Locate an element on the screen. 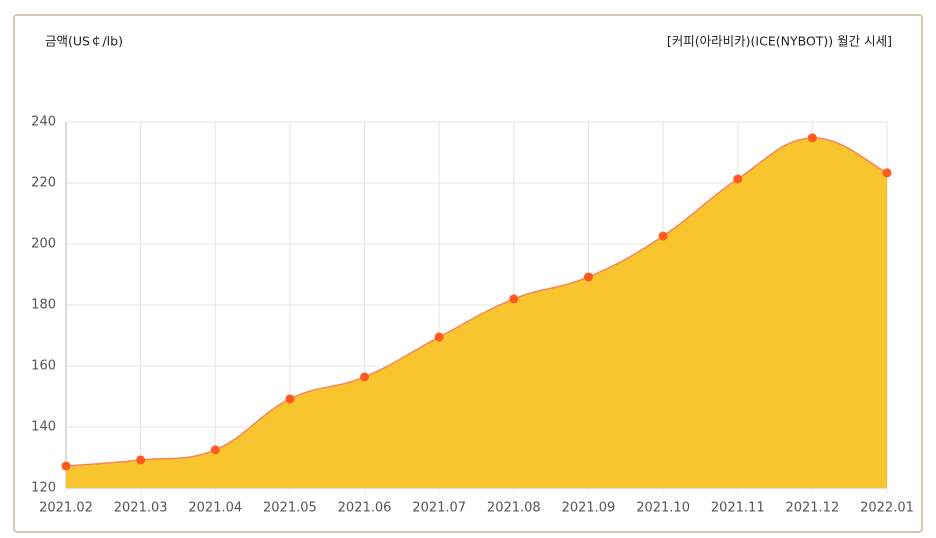 This screenshot has height=538, width=936. x-tick-label: 2021.07 is located at coordinates (439, 508).